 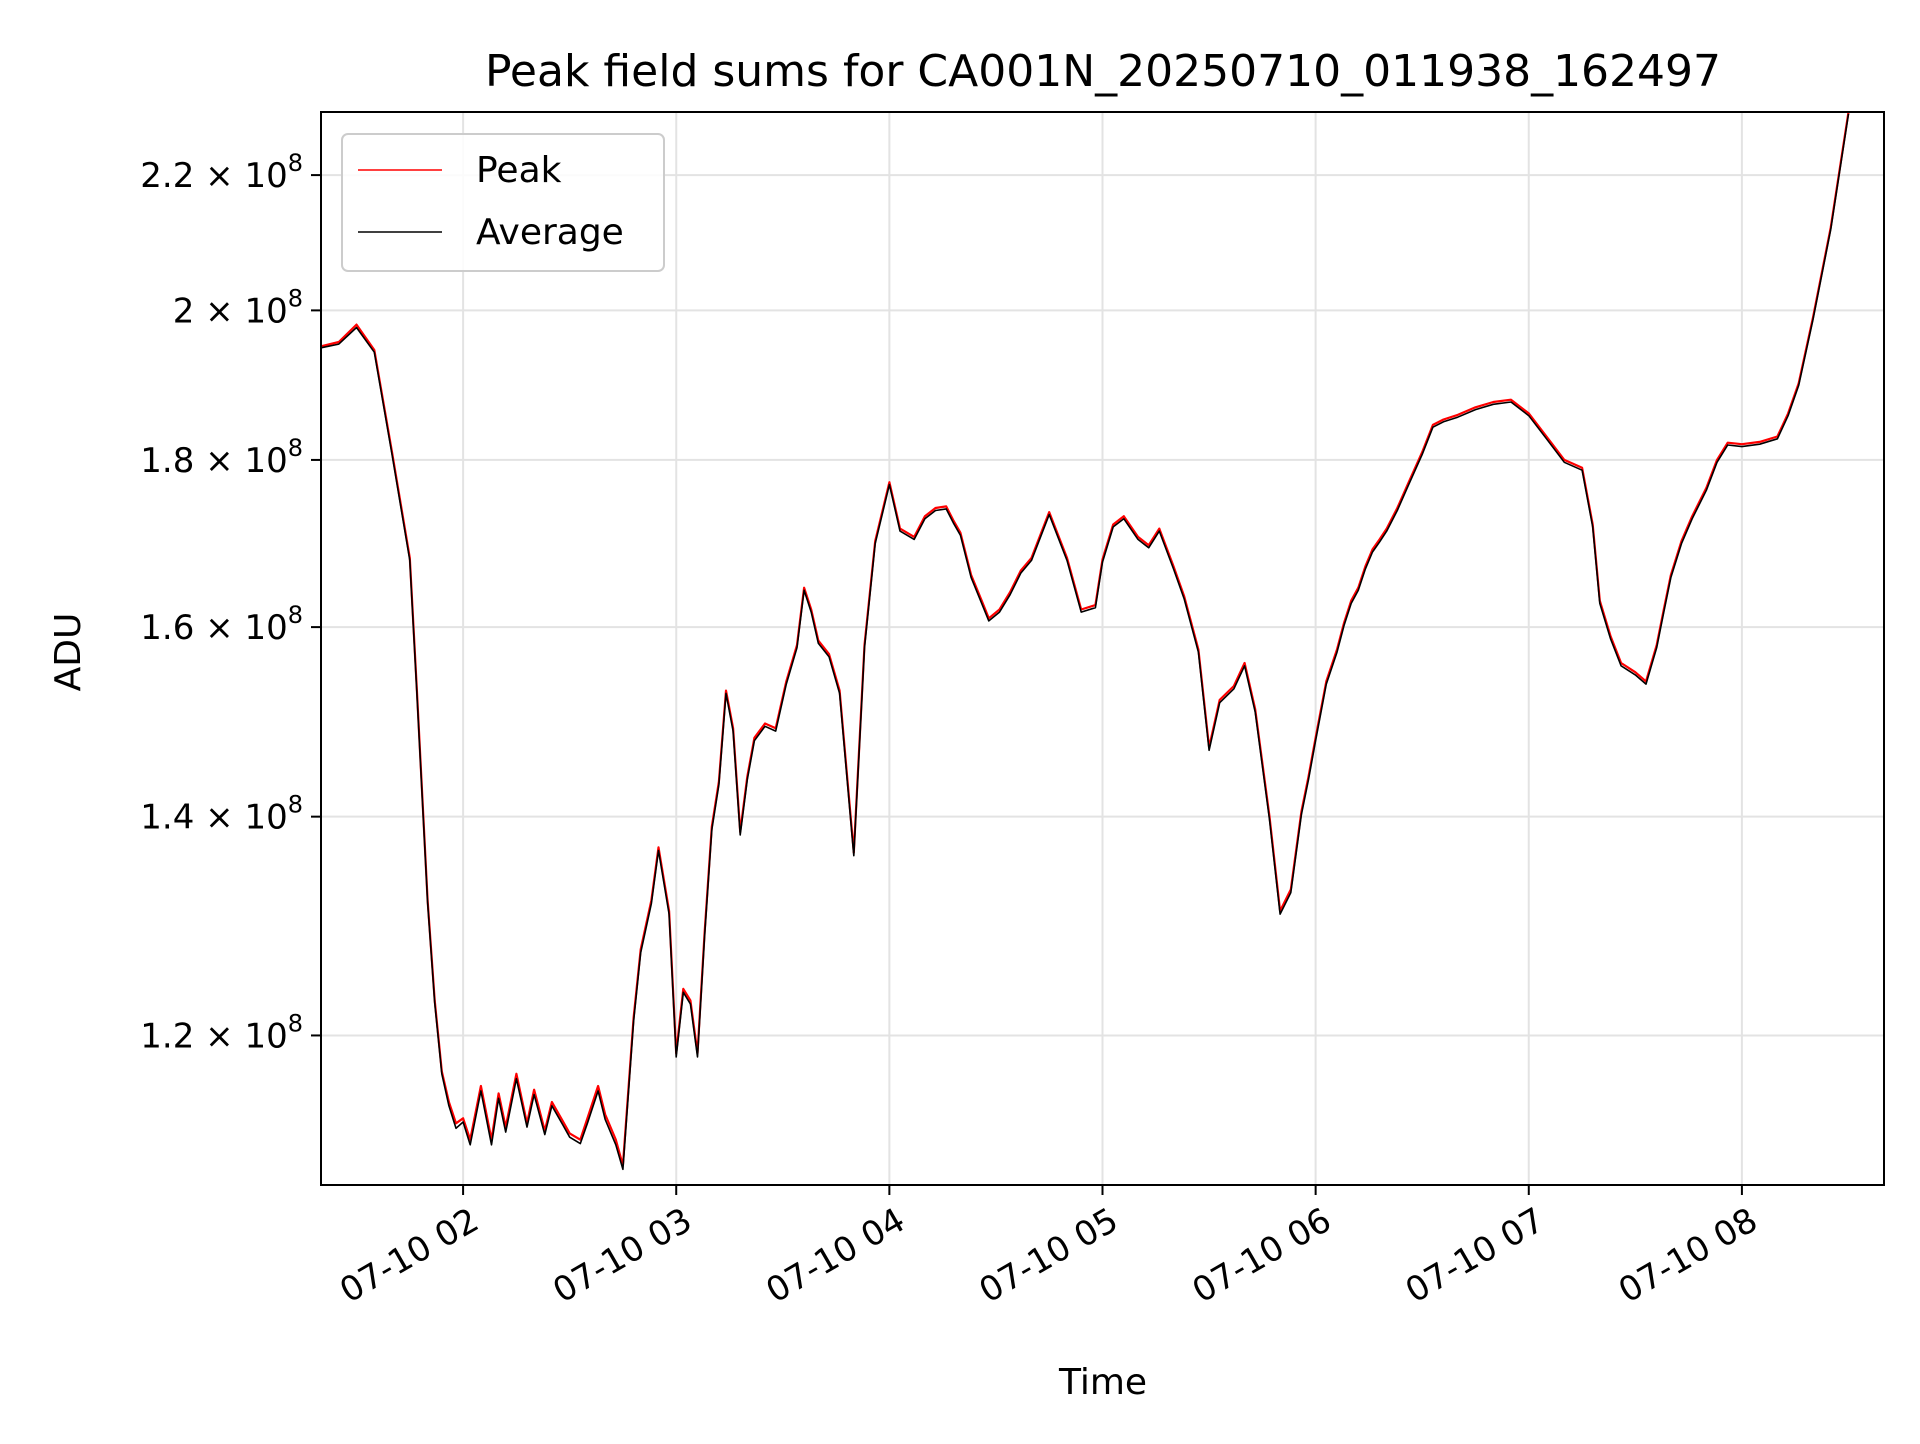 I want to click on x-tick-label: 07-10 07, so click(x=1475, y=1255).